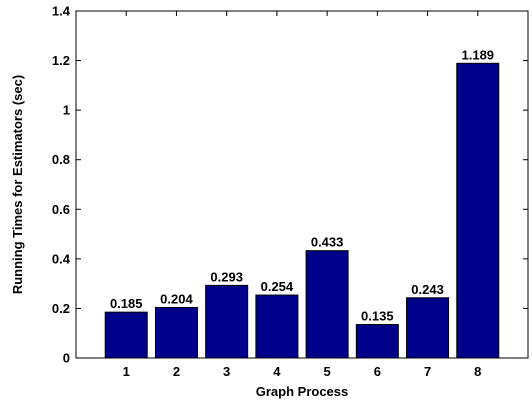  I want to click on x-tick-label: 4, so click(277, 371).